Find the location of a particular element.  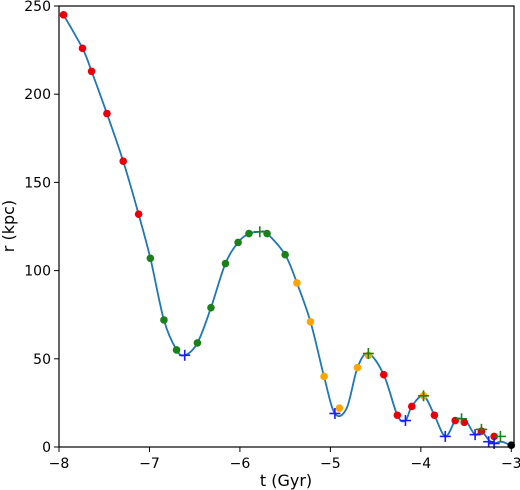

y-tick-label: 150 is located at coordinates (37, 183).